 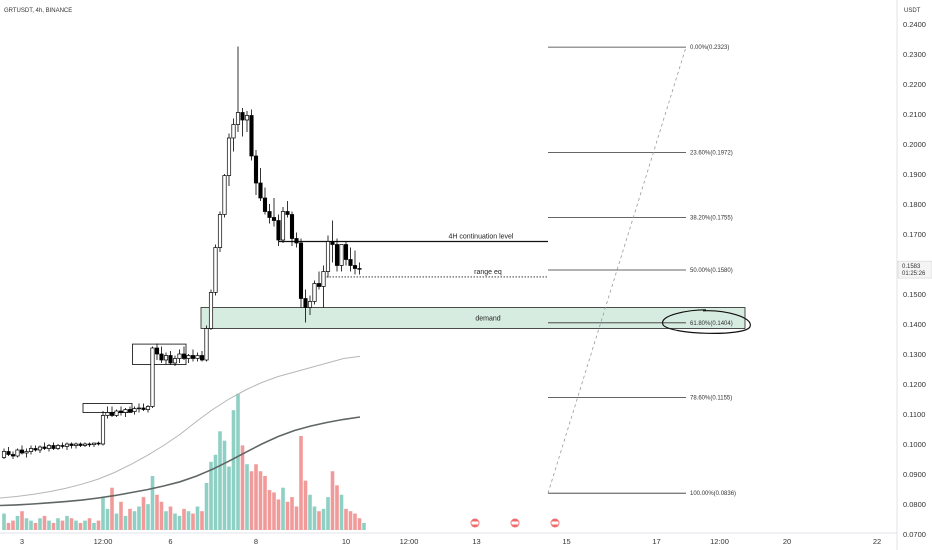 I want to click on y-tick-label: 0.1000, so click(x=914, y=444).